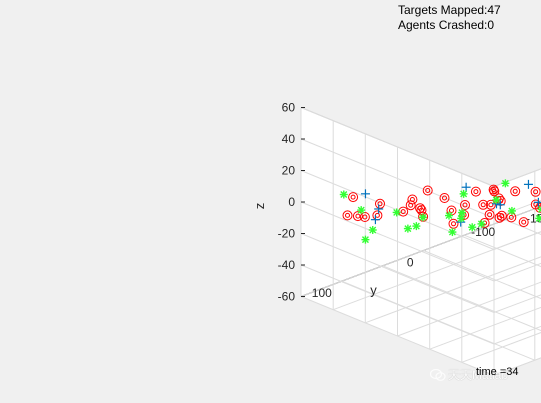 The height and width of the screenshot is (403, 541). Describe the element at coordinates (440, 211) in the screenshot. I see `data-markers` at that location.